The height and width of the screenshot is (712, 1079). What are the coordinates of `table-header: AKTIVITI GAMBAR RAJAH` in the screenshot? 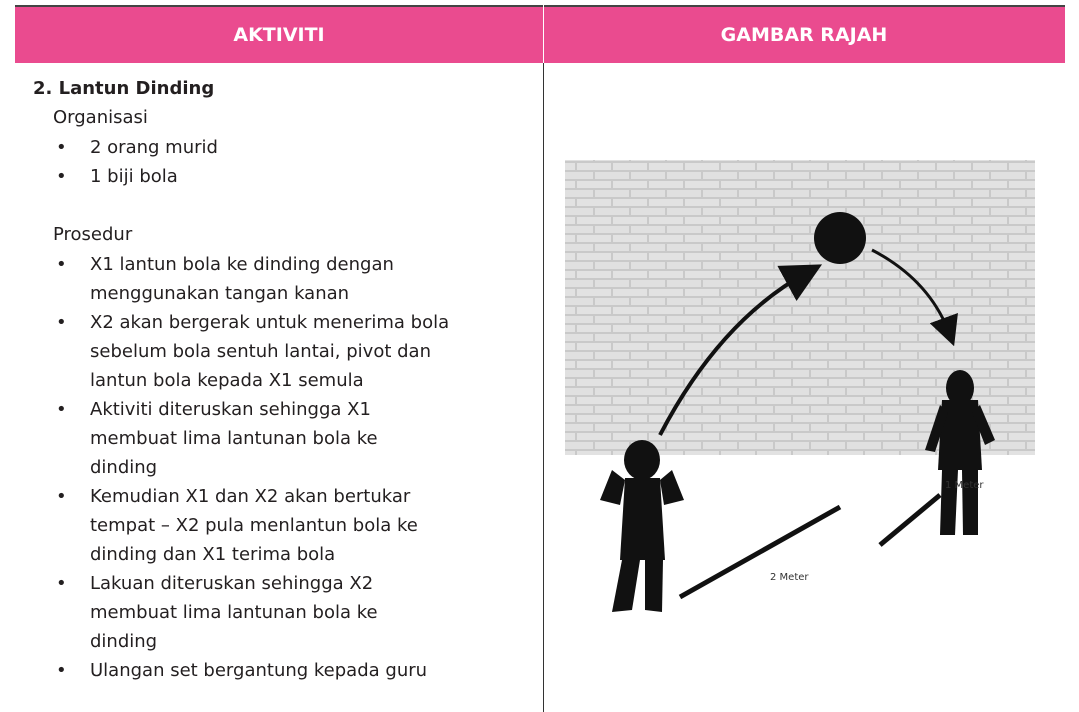 It's located at (540, 34).